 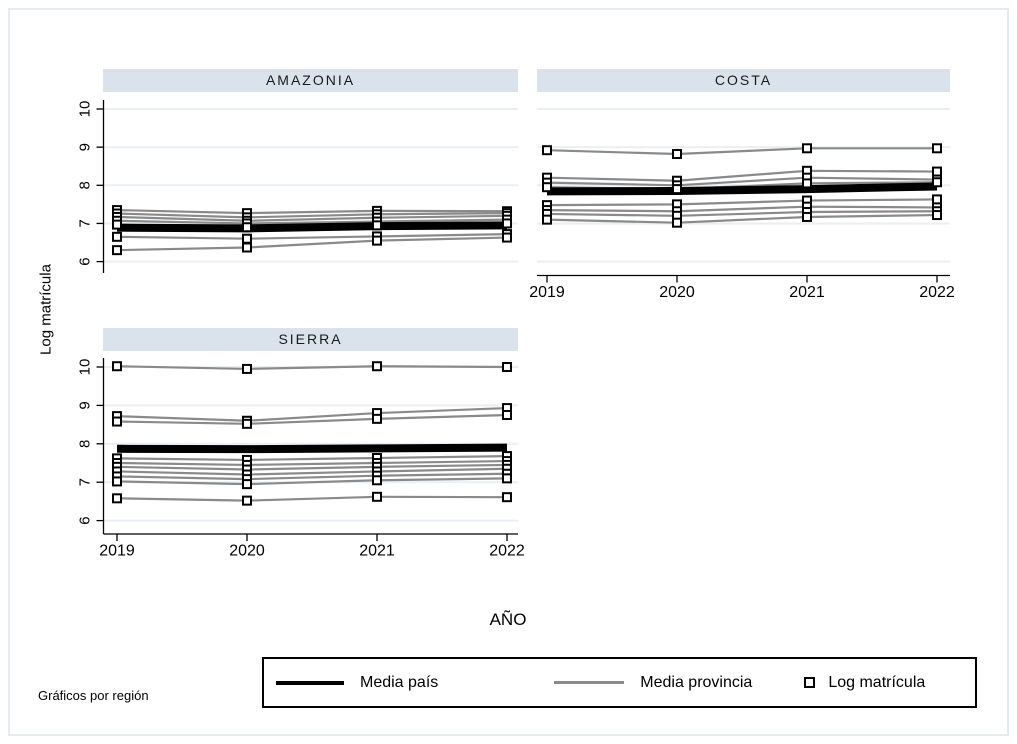 I want to click on legend: Media país Media provincia Log matrícula, so click(x=619, y=682).